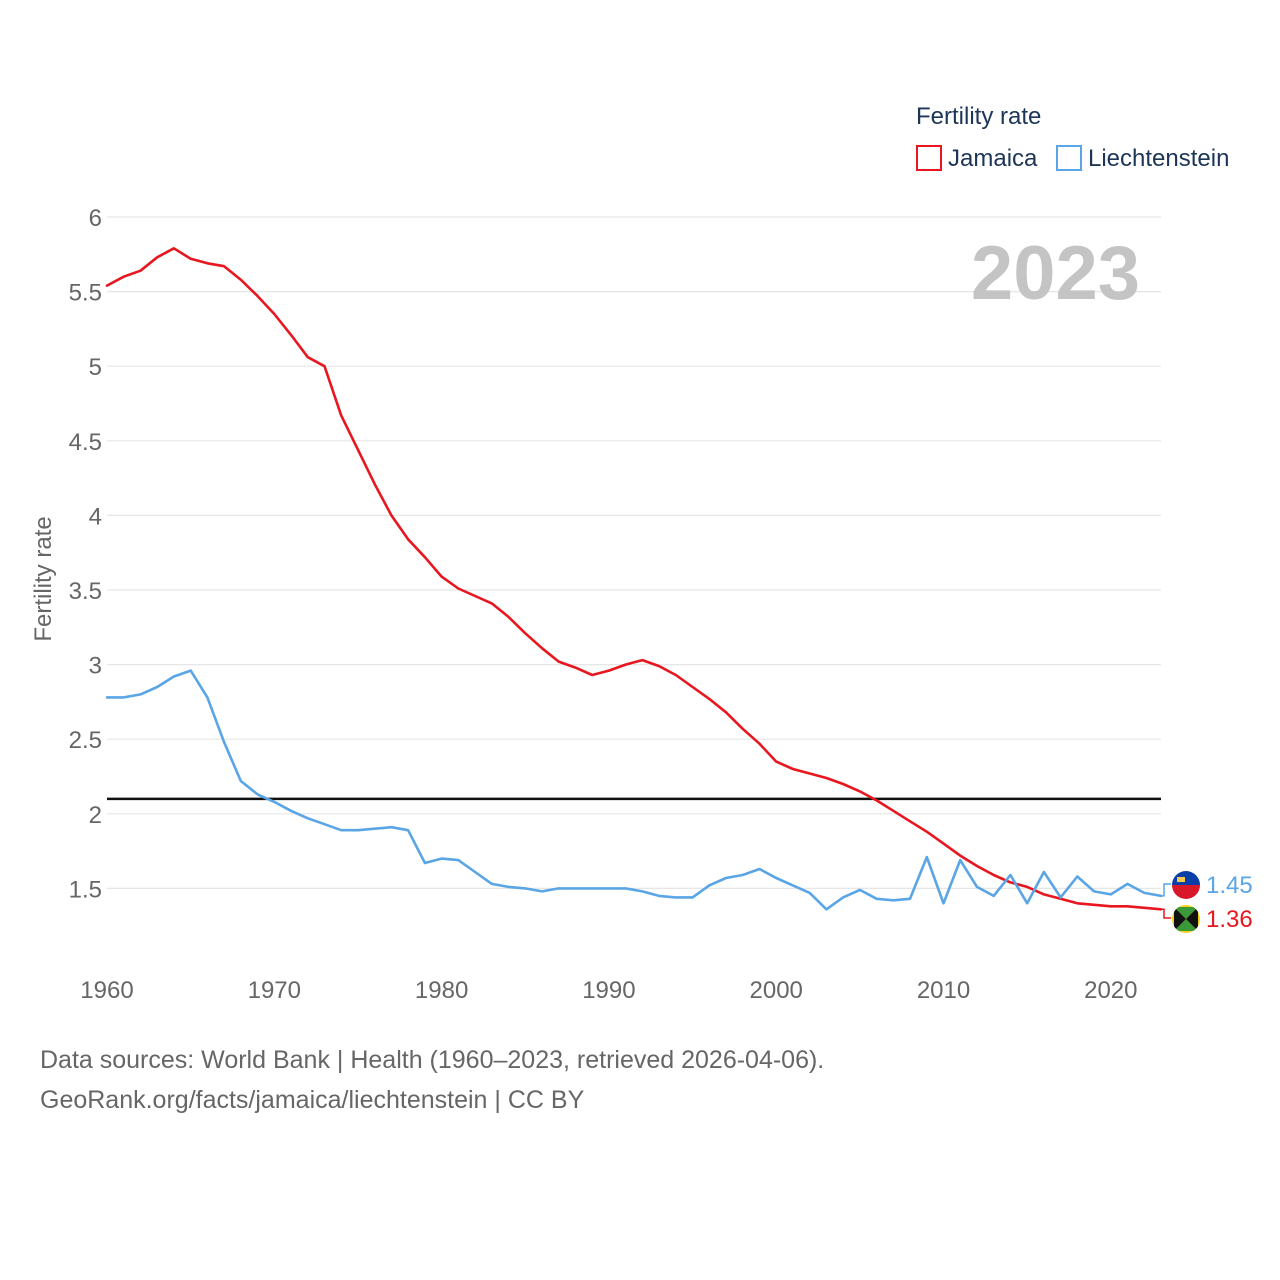 This screenshot has height=1280, width=1280. I want to click on legend-label-jamaica: Jamaica, so click(993, 158).